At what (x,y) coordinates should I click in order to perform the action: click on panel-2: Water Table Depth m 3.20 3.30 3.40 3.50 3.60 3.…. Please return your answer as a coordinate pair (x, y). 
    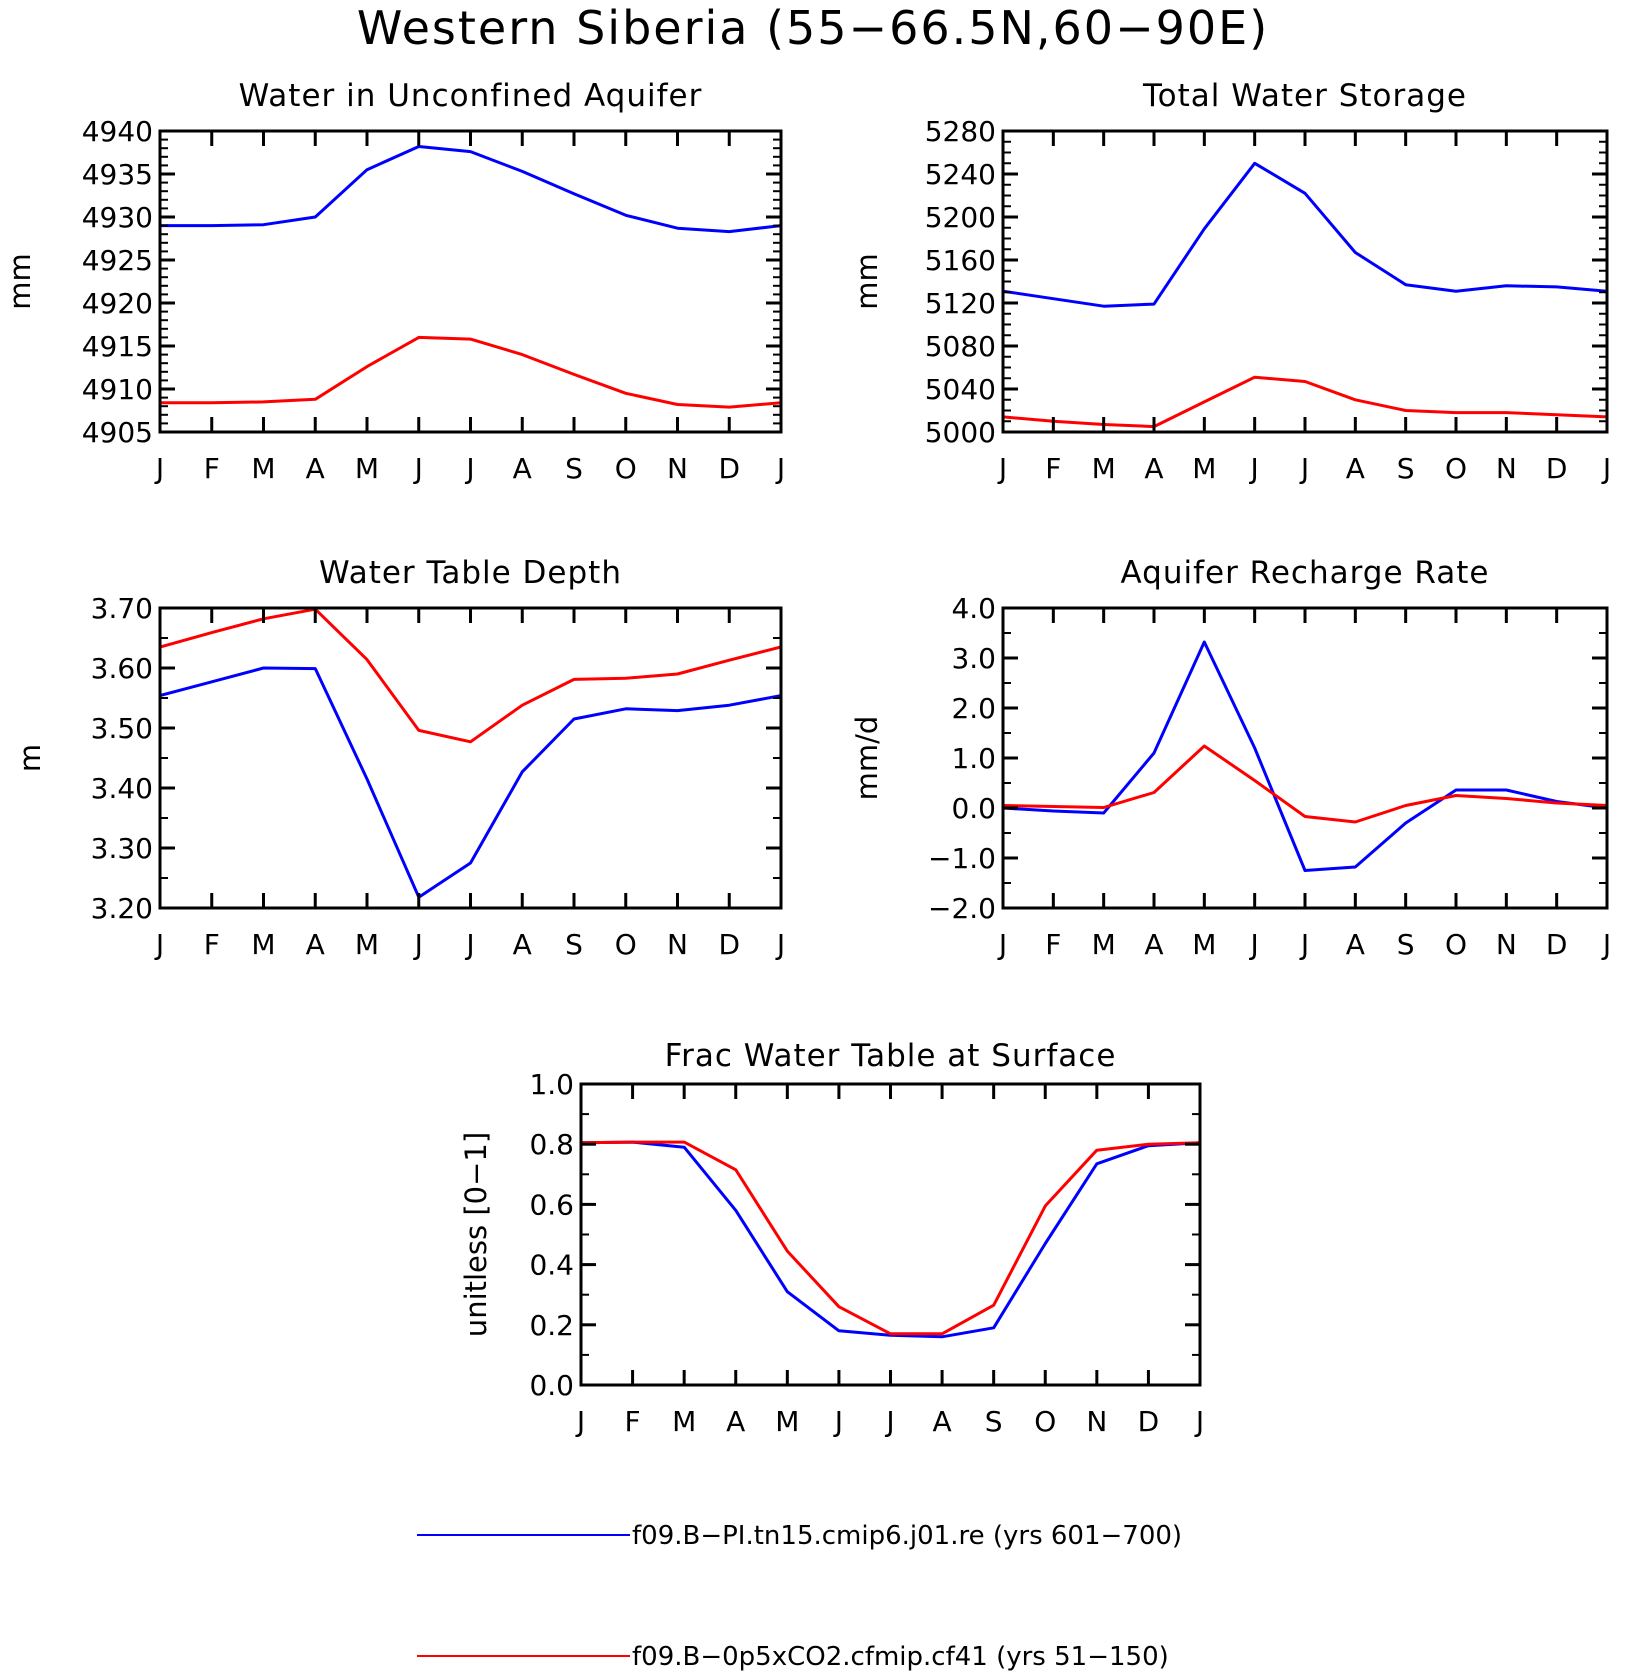
    Looking at the image, I should click on (399, 758).